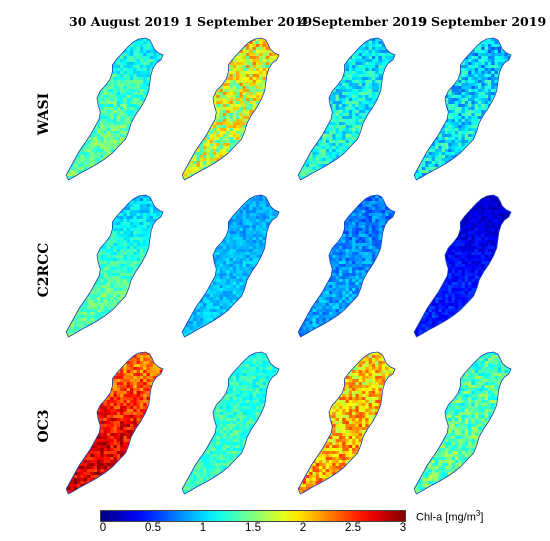 The width and height of the screenshot is (550, 541). What do you see at coordinates (203, 528) in the screenshot?
I see `colorbar-tick-label: 1` at bounding box center [203, 528].